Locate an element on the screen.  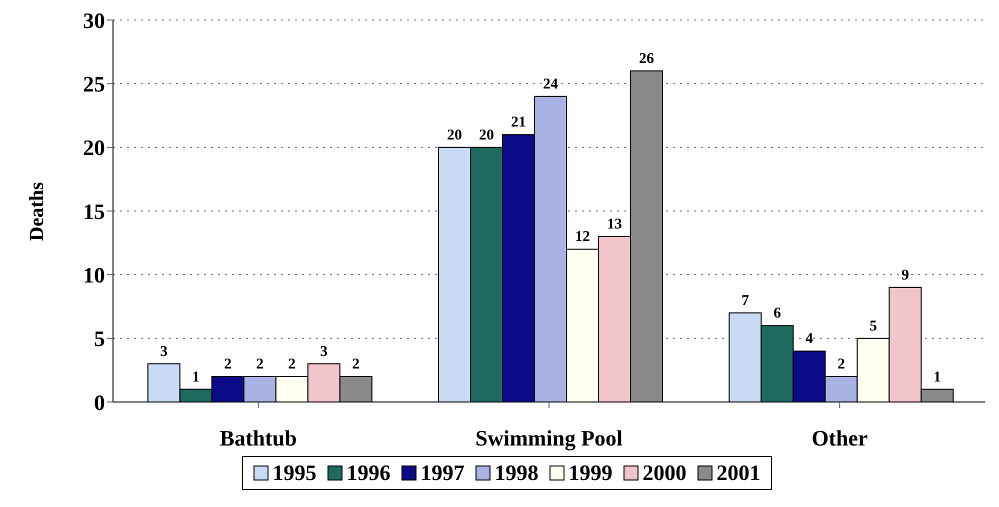
y-tick-label: 0 is located at coordinates (99, 402).